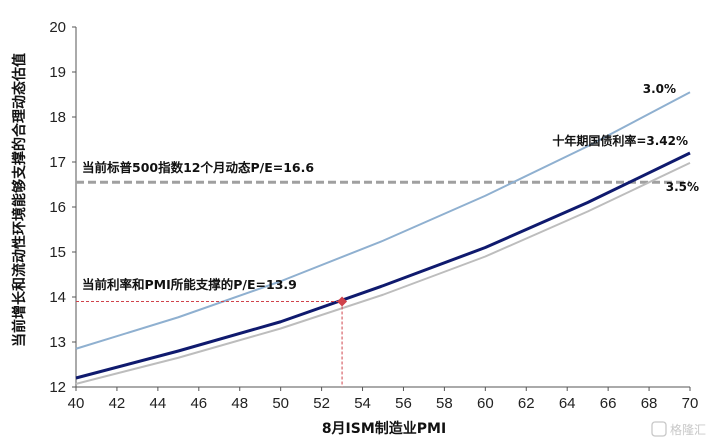  I want to click on marker-label: 当前利率和PMI所能支撑的P/E=13.9, so click(189, 284).